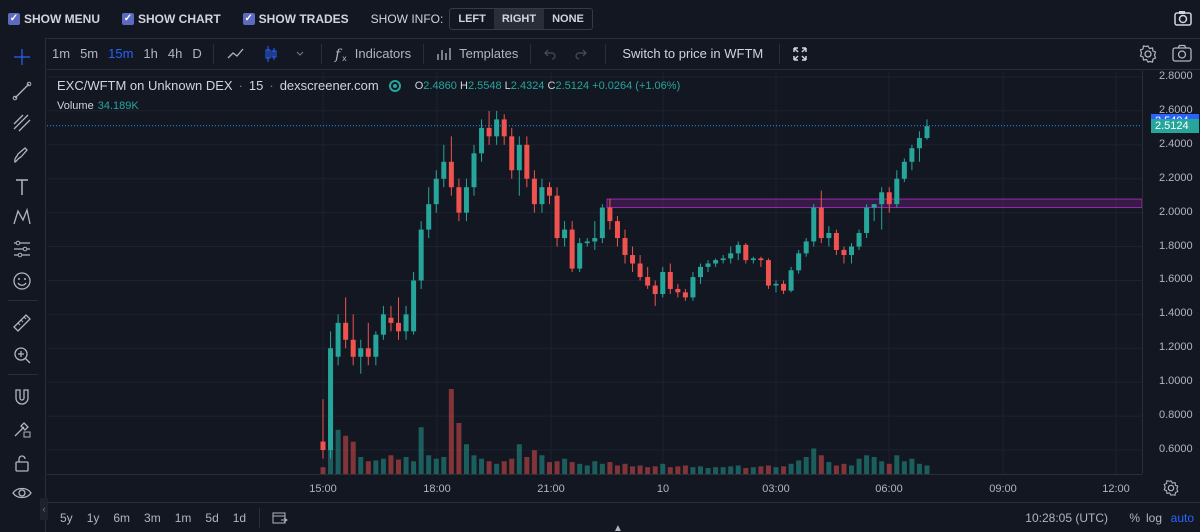  Describe the element at coordinates (93, 517) in the screenshot. I see `range-1y: 1y` at that location.